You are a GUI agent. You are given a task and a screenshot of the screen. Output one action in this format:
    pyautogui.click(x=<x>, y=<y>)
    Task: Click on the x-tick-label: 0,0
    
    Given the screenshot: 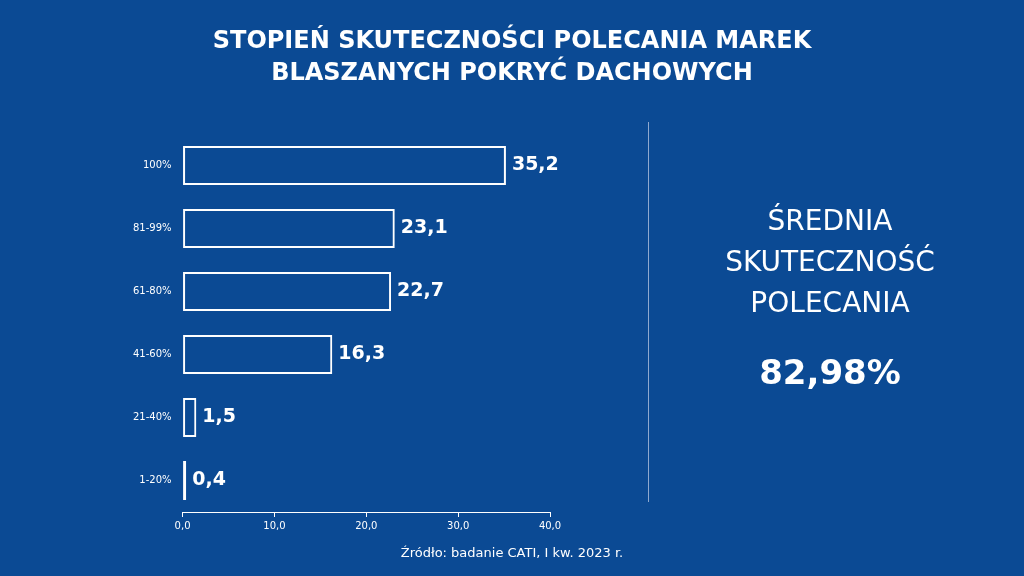 What is the action you would take?
    pyautogui.click(x=182, y=525)
    